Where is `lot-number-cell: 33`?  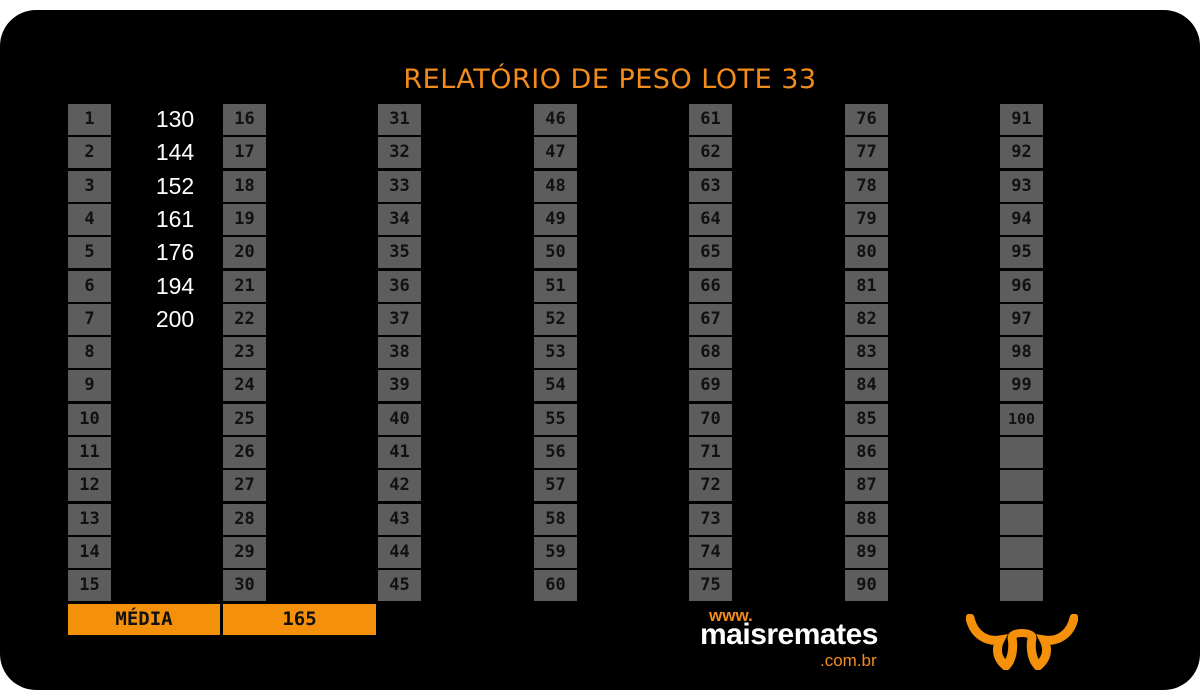 lot-number-cell: 33 is located at coordinates (399, 186).